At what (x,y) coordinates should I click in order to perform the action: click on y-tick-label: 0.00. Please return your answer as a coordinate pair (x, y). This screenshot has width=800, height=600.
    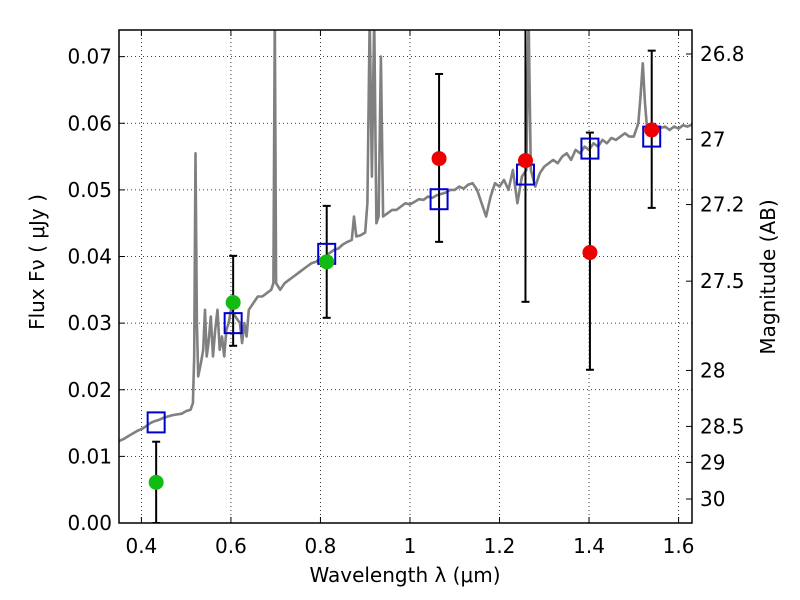
    Looking at the image, I should click on (89, 523).